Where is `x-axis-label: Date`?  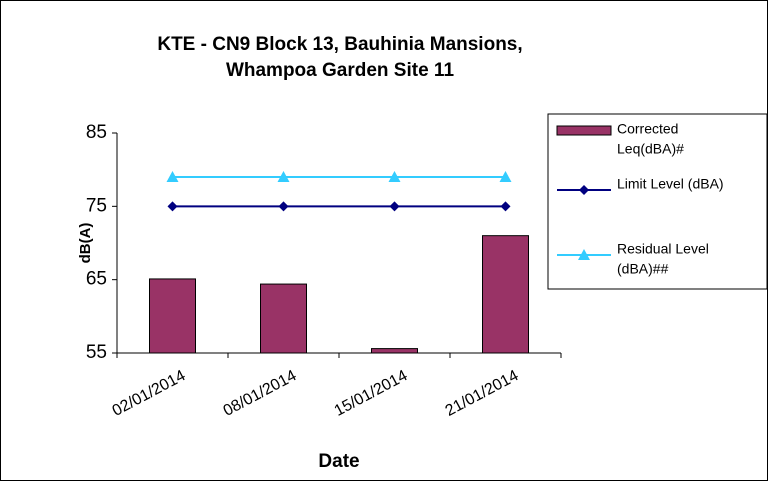
x-axis-label: Date is located at coordinates (338, 461).